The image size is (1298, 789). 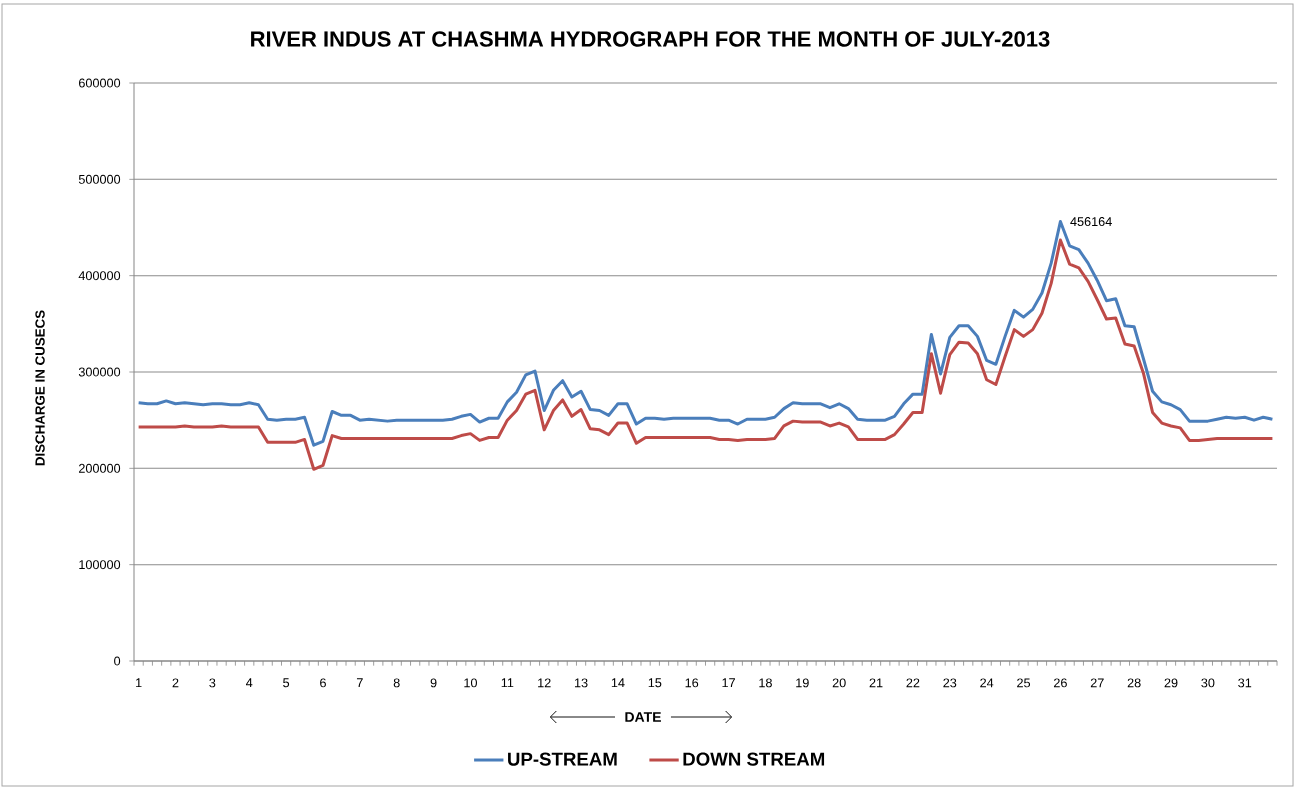 I want to click on x-tick-label: 6, so click(x=323, y=683).